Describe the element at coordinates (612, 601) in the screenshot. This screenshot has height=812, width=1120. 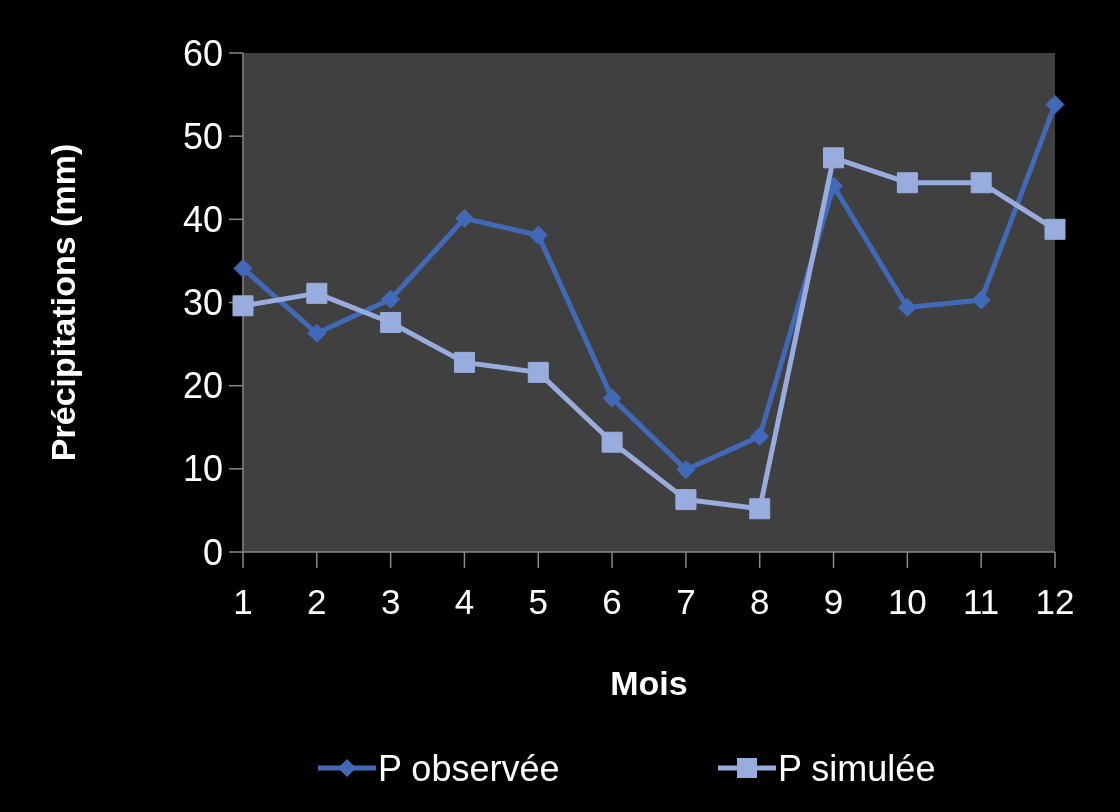
I see `x-tick-label: 6` at that location.